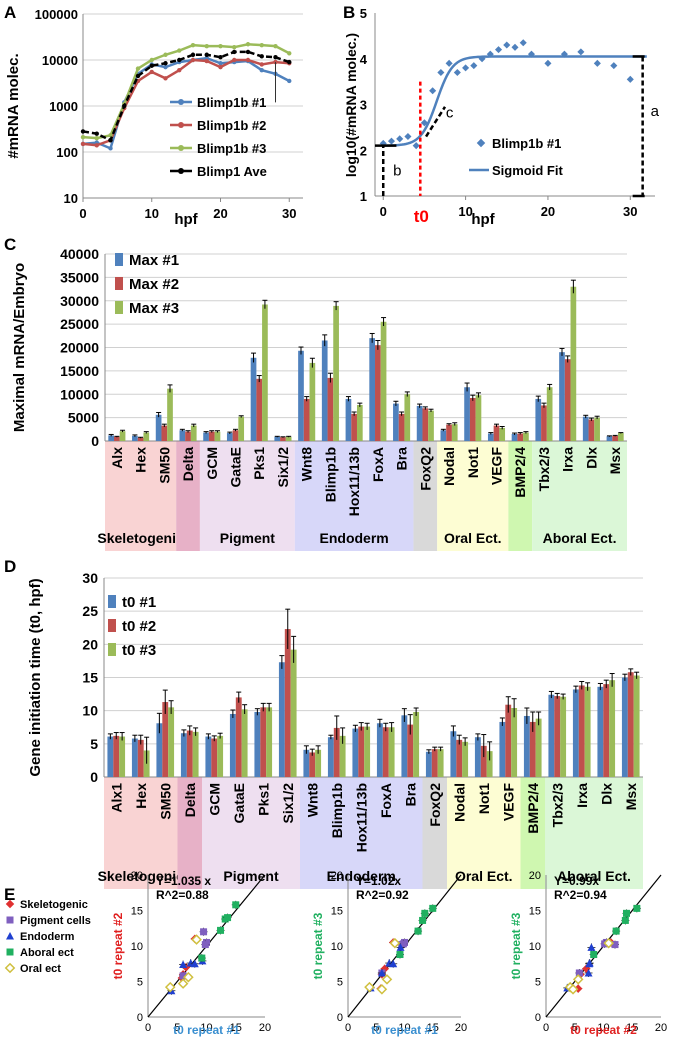 The image size is (679, 1040). What do you see at coordinates (116, 798) in the screenshot?
I see `panel-d-category-label: Alx1` at bounding box center [116, 798].